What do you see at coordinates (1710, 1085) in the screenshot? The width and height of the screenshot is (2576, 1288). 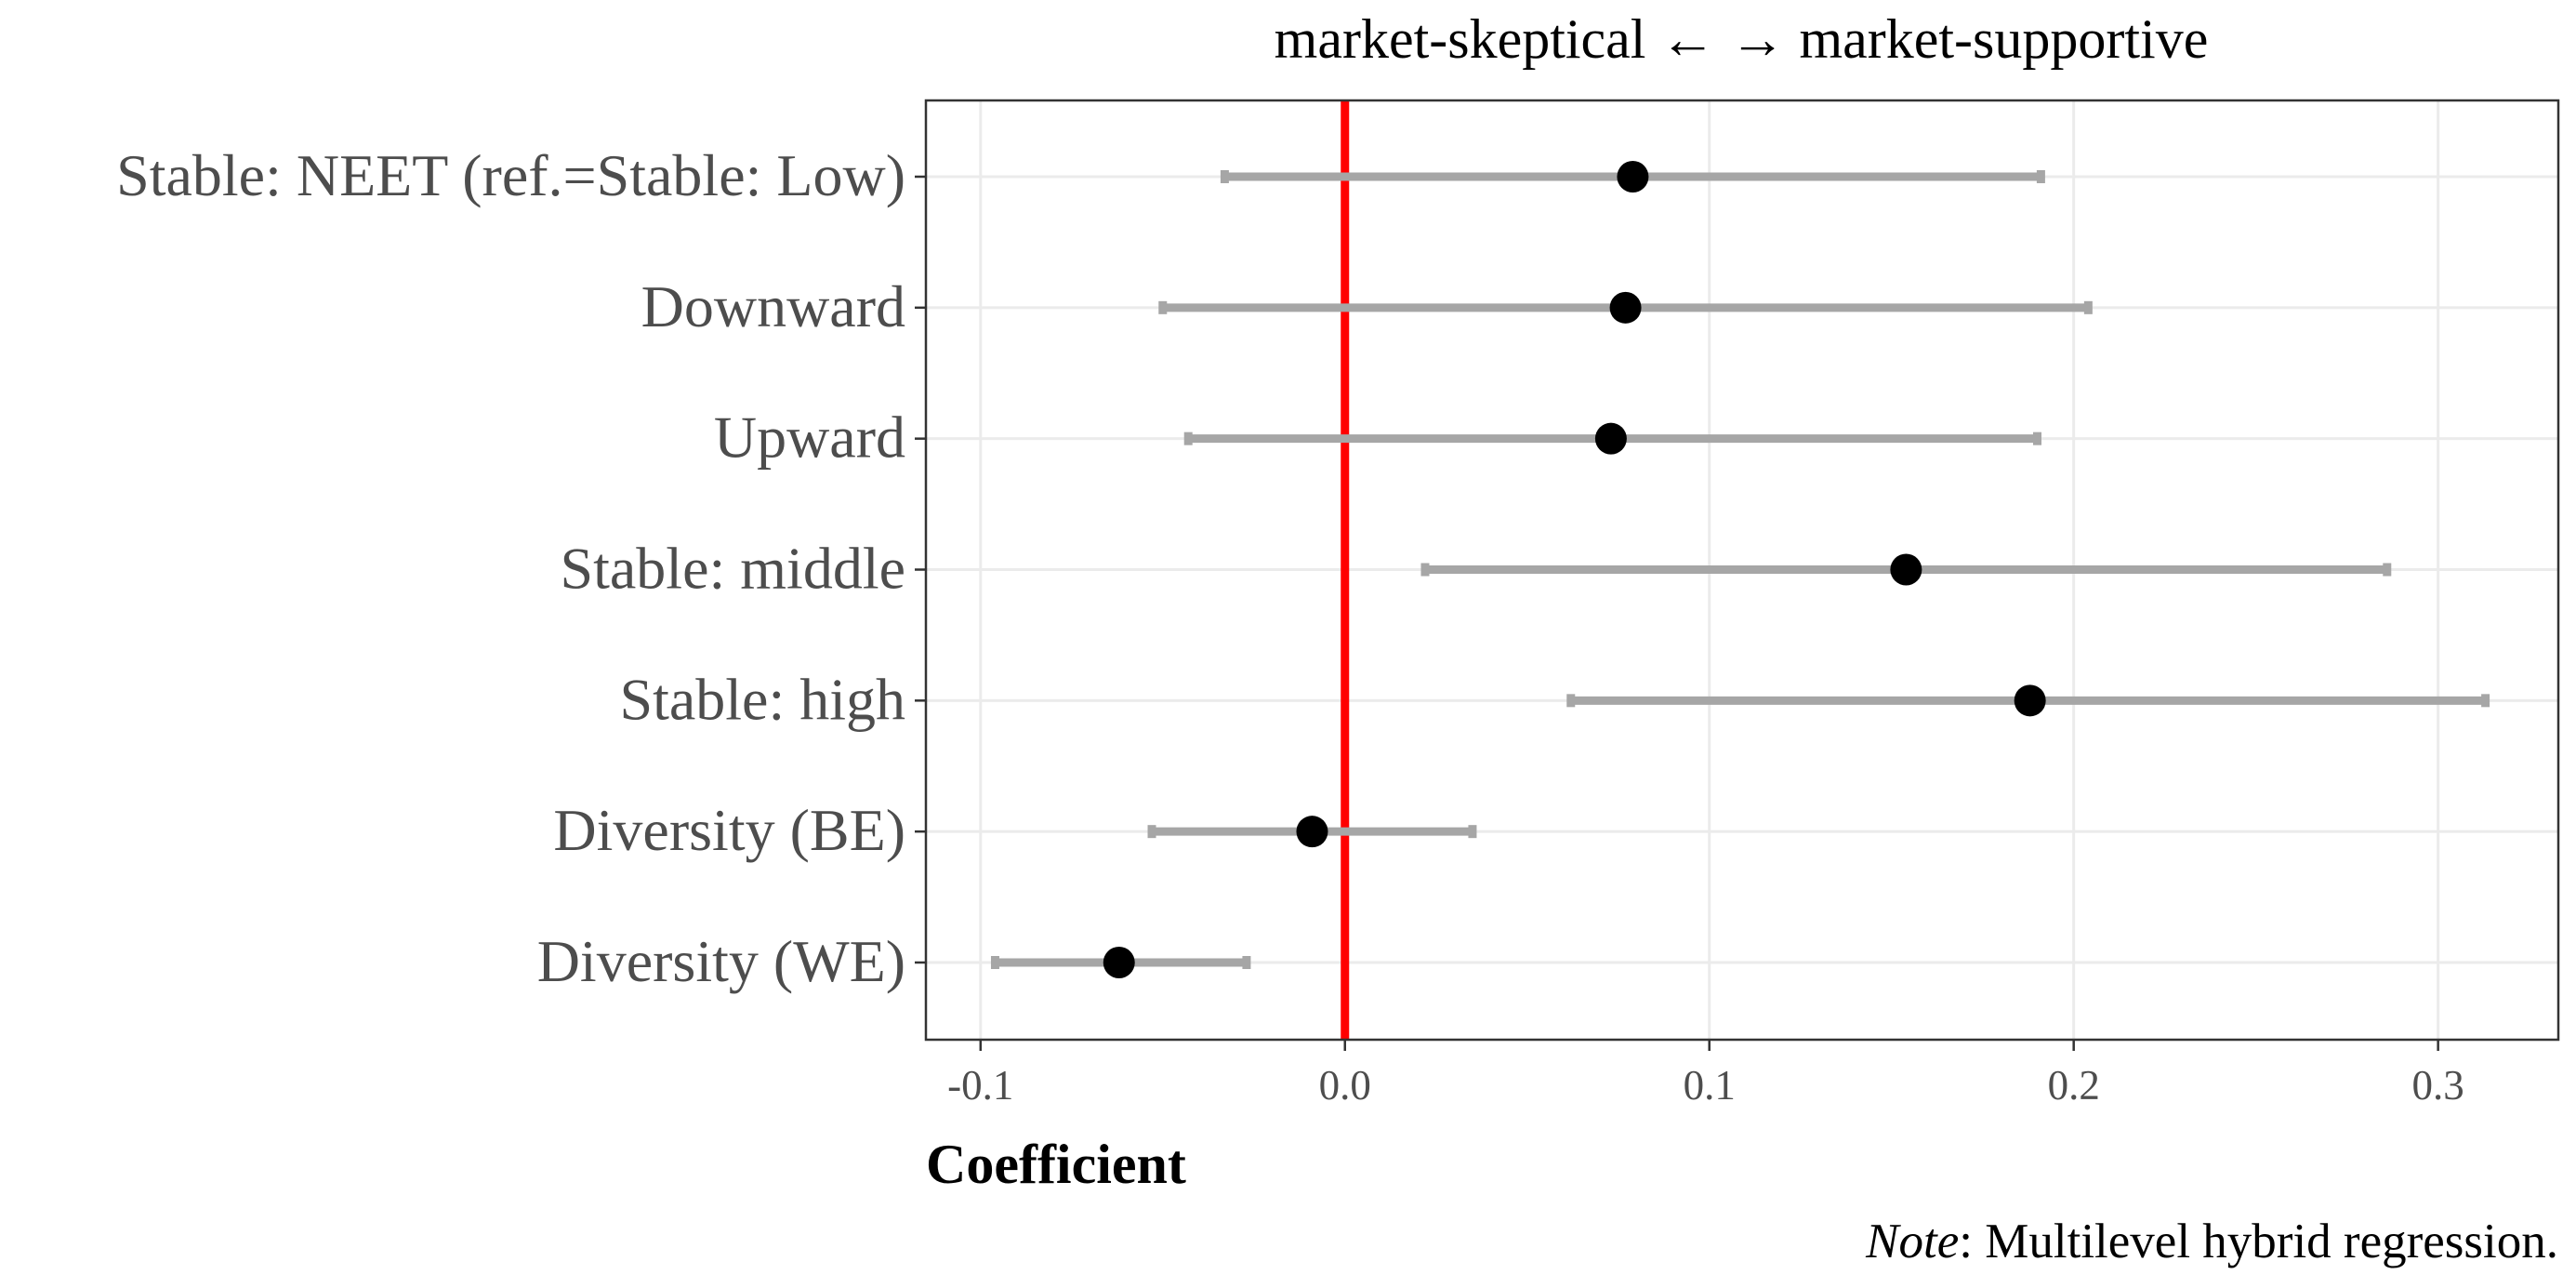 I see `x-tick-label: 0.1` at bounding box center [1710, 1085].